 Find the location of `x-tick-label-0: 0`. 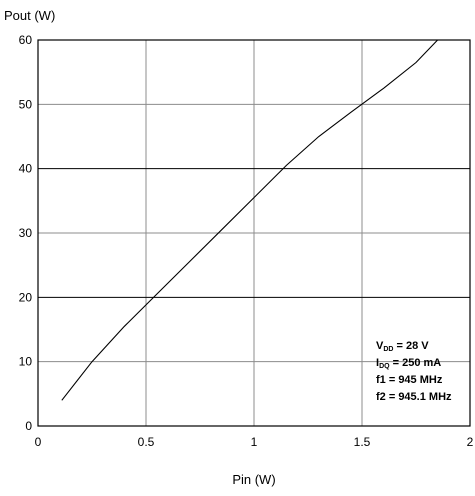

x-tick-label-0: 0 is located at coordinates (38, 442).